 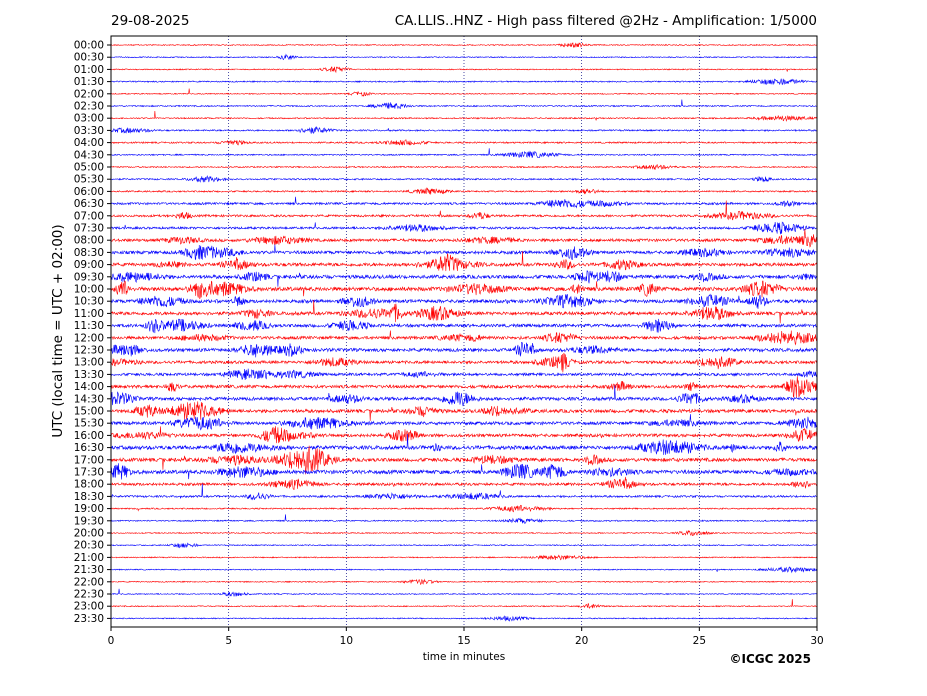 What do you see at coordinates (89, 143) in the screenshot?
I see `y-tick-label: 04:00` at bounding box center [89, 143].